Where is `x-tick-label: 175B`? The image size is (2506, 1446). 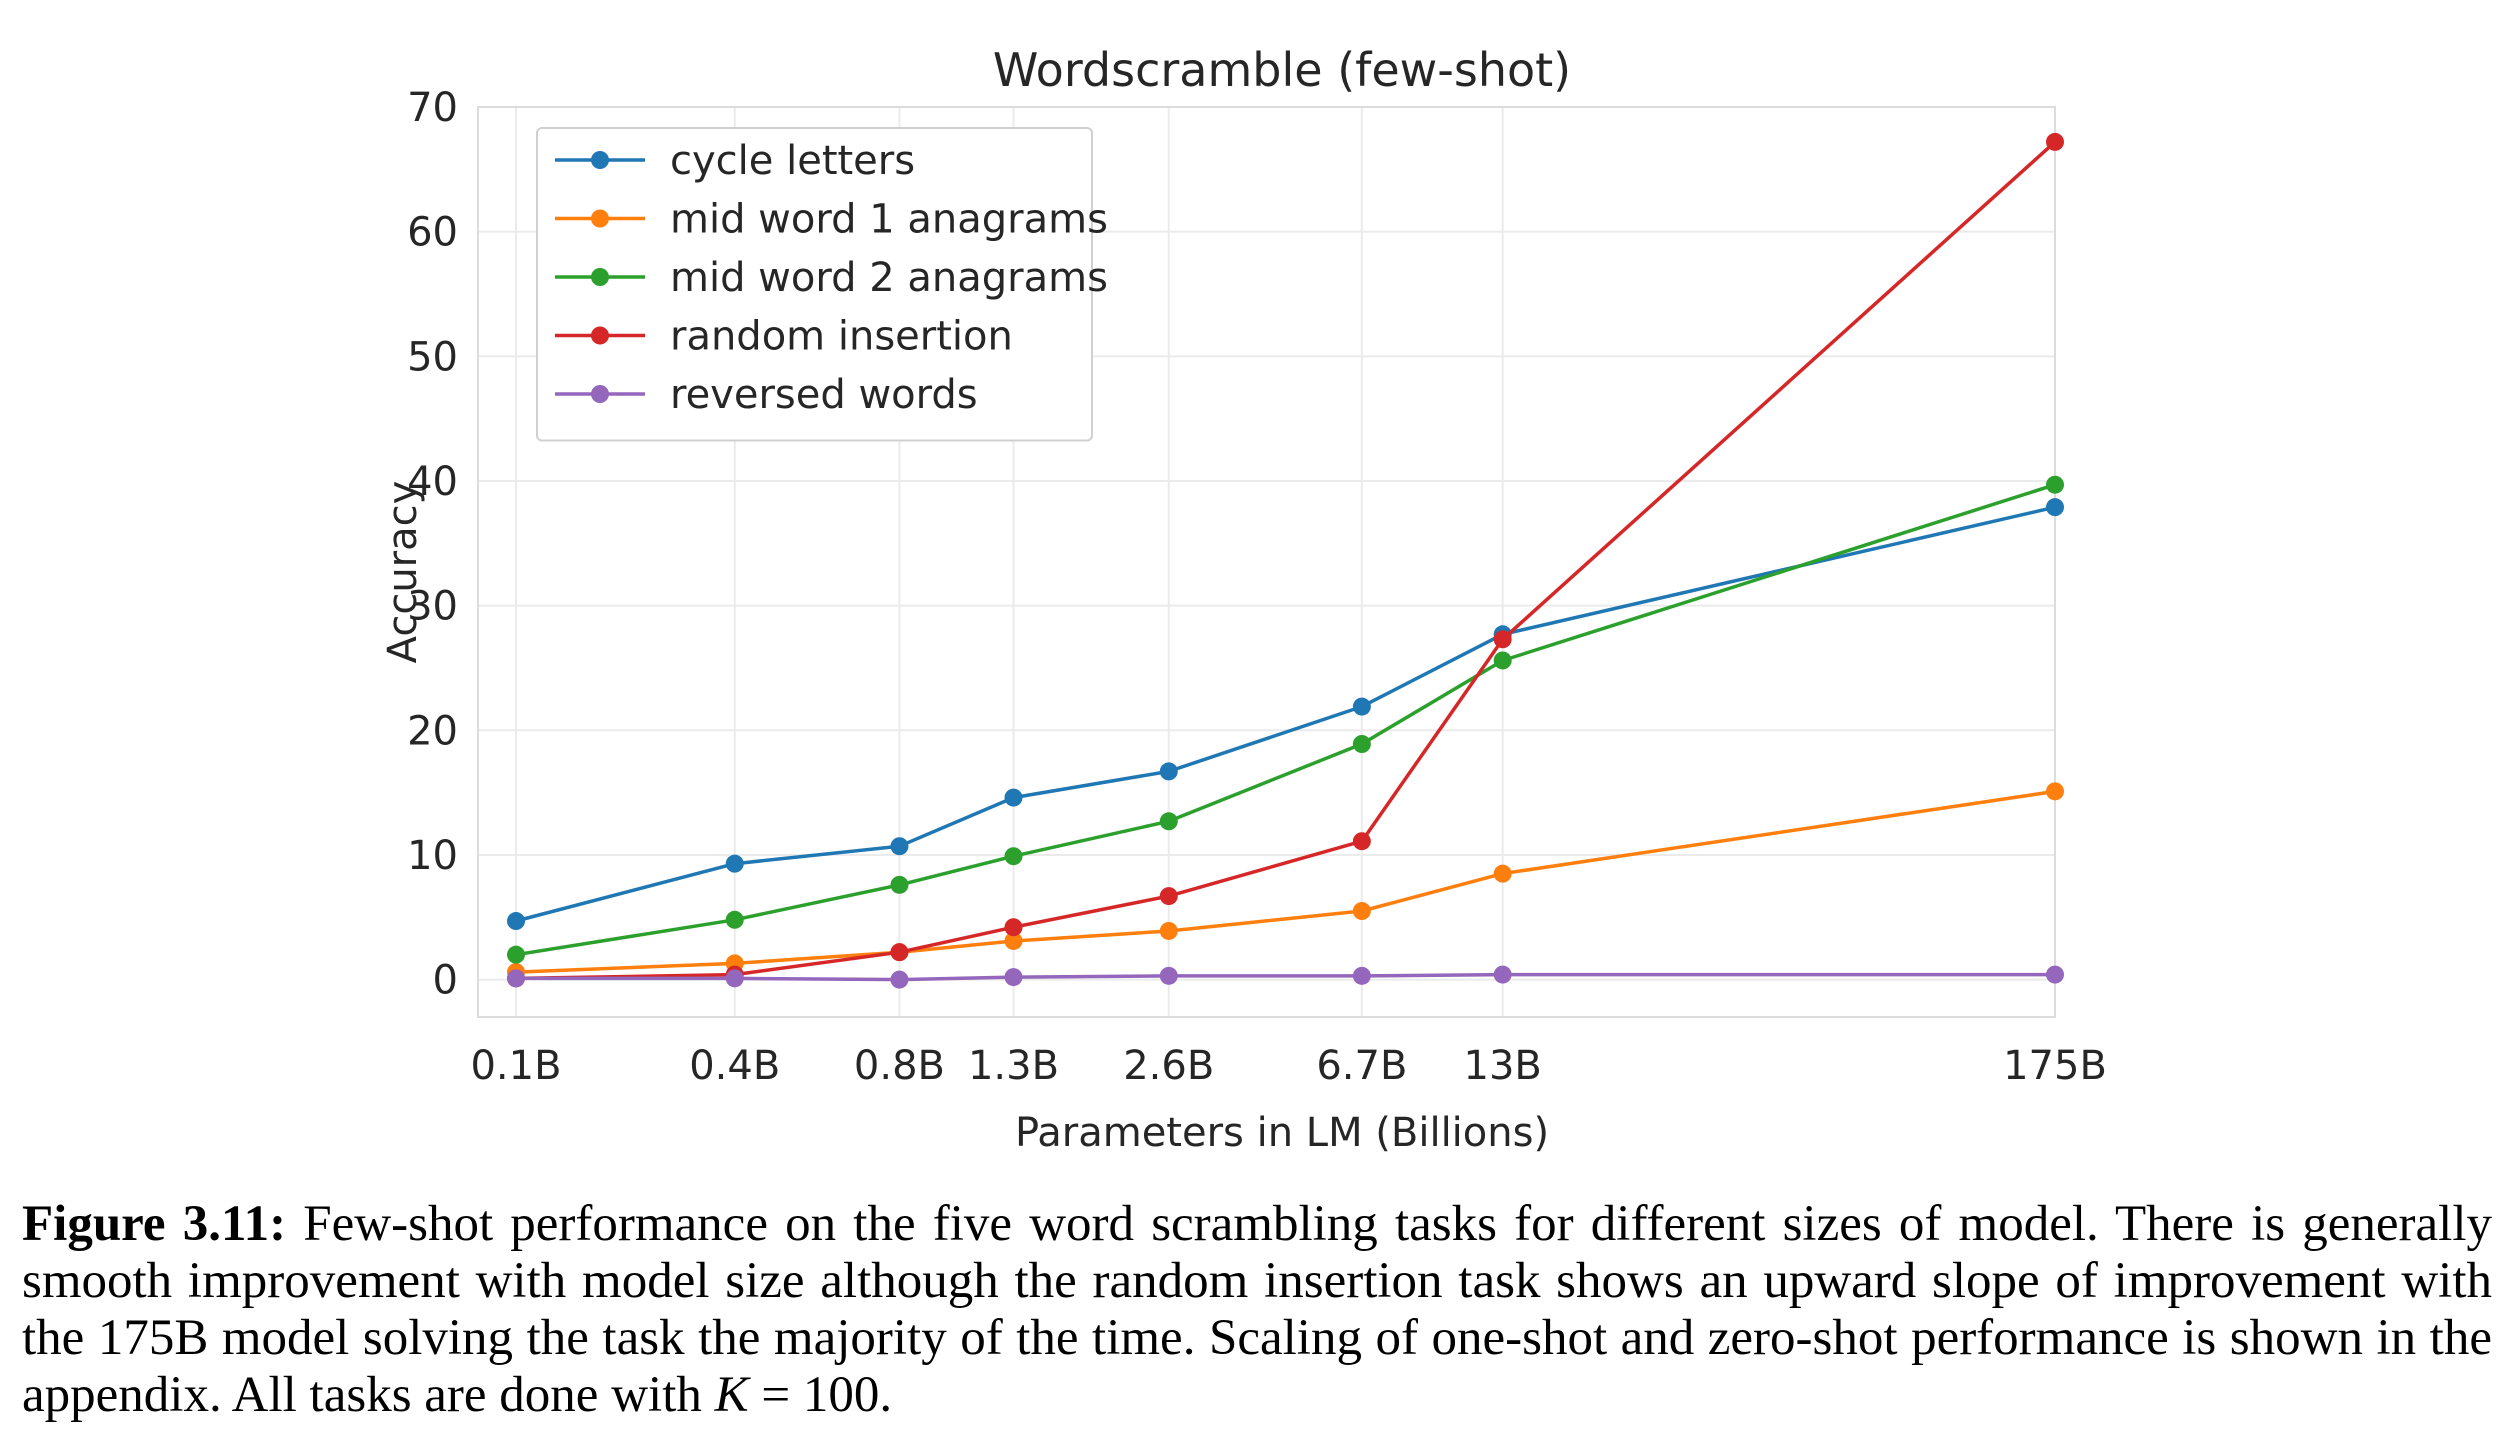 x-tick-label: 175B is located at coordinates (2055, 1066).